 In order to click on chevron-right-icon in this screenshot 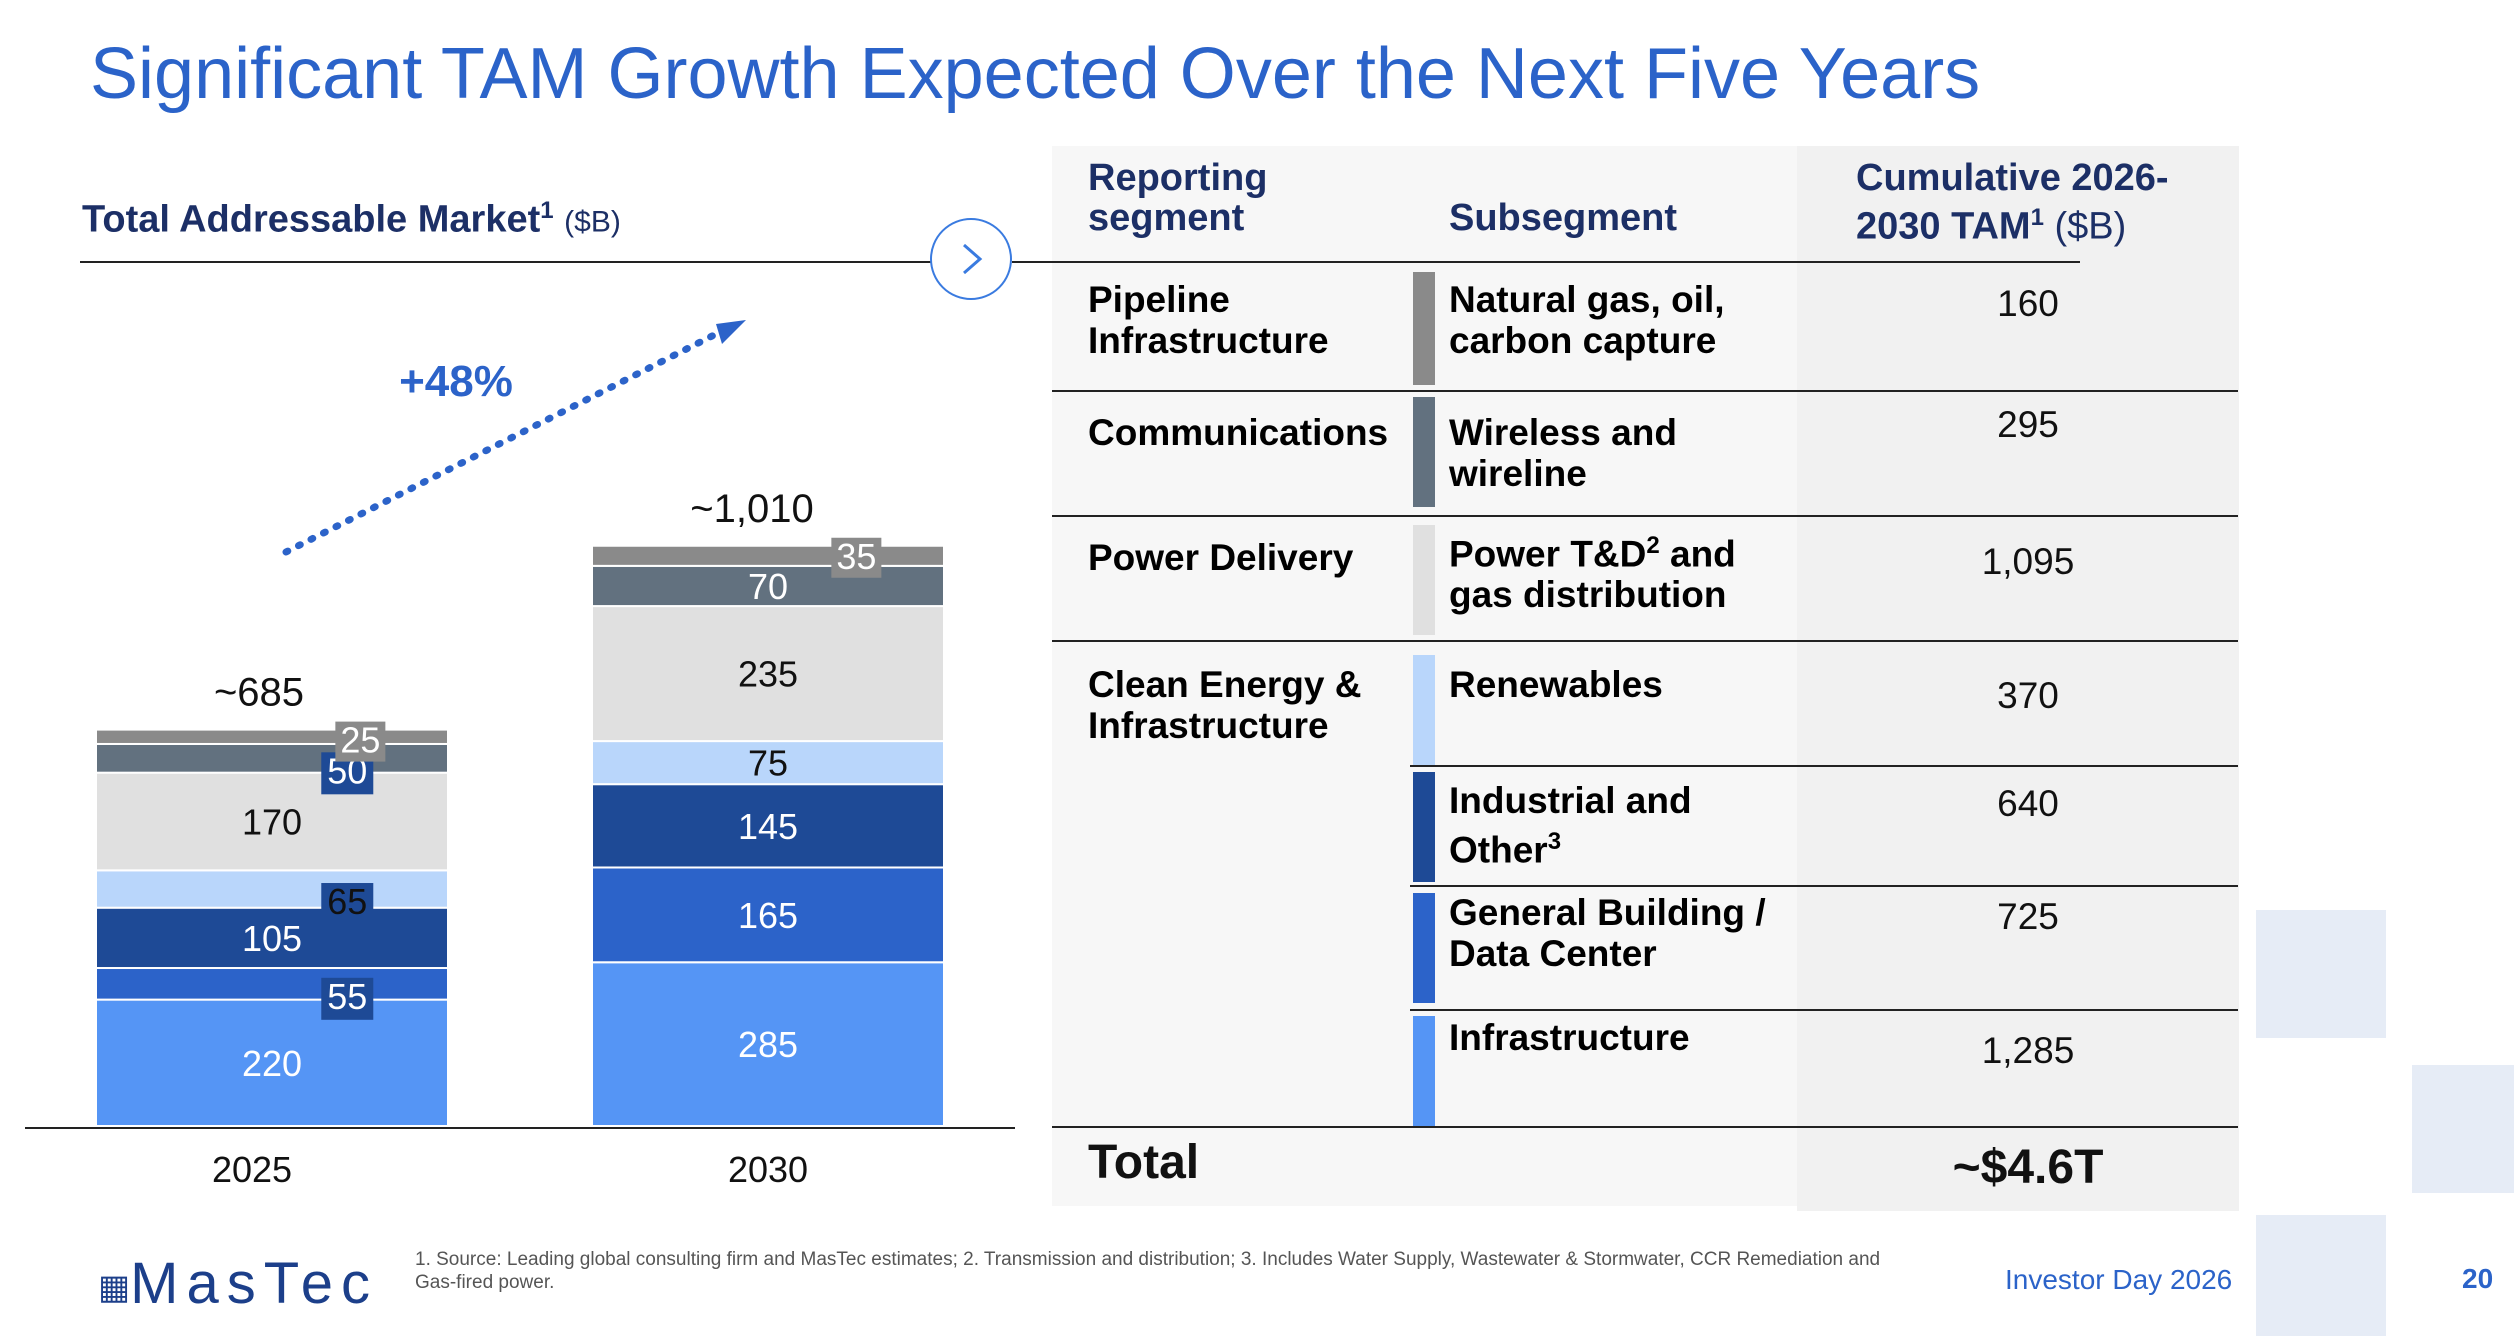, I will do `click(973, 259)`.